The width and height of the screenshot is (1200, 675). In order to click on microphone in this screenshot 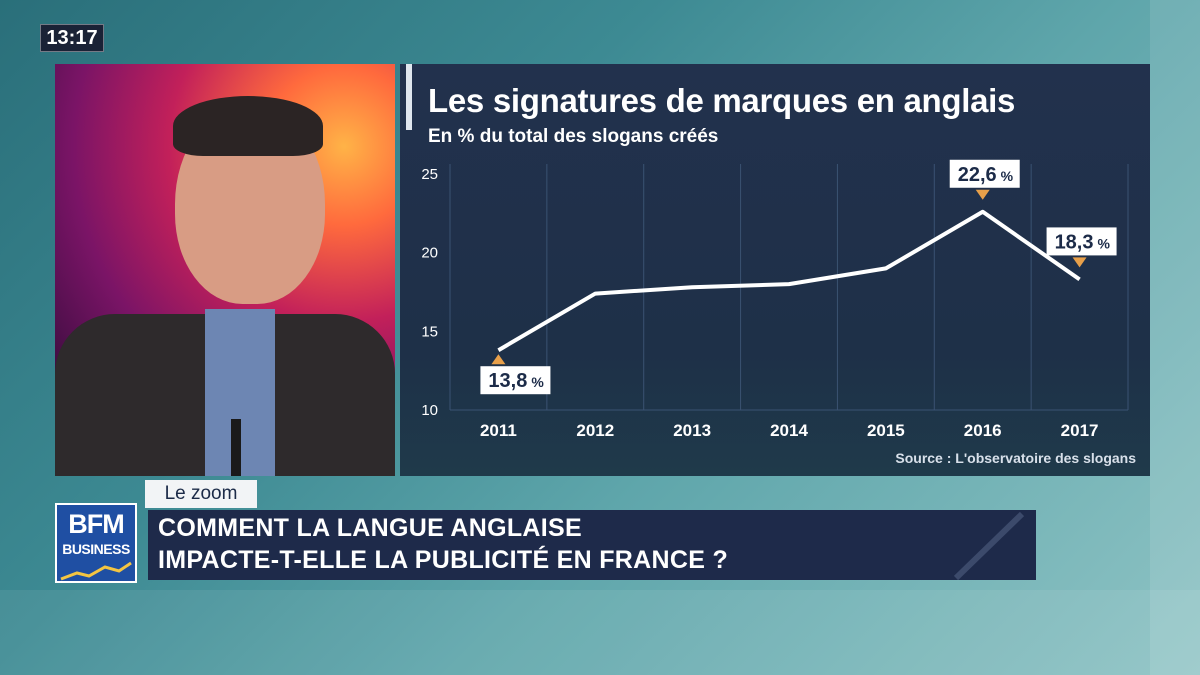, I will do `click(236, 447)`.